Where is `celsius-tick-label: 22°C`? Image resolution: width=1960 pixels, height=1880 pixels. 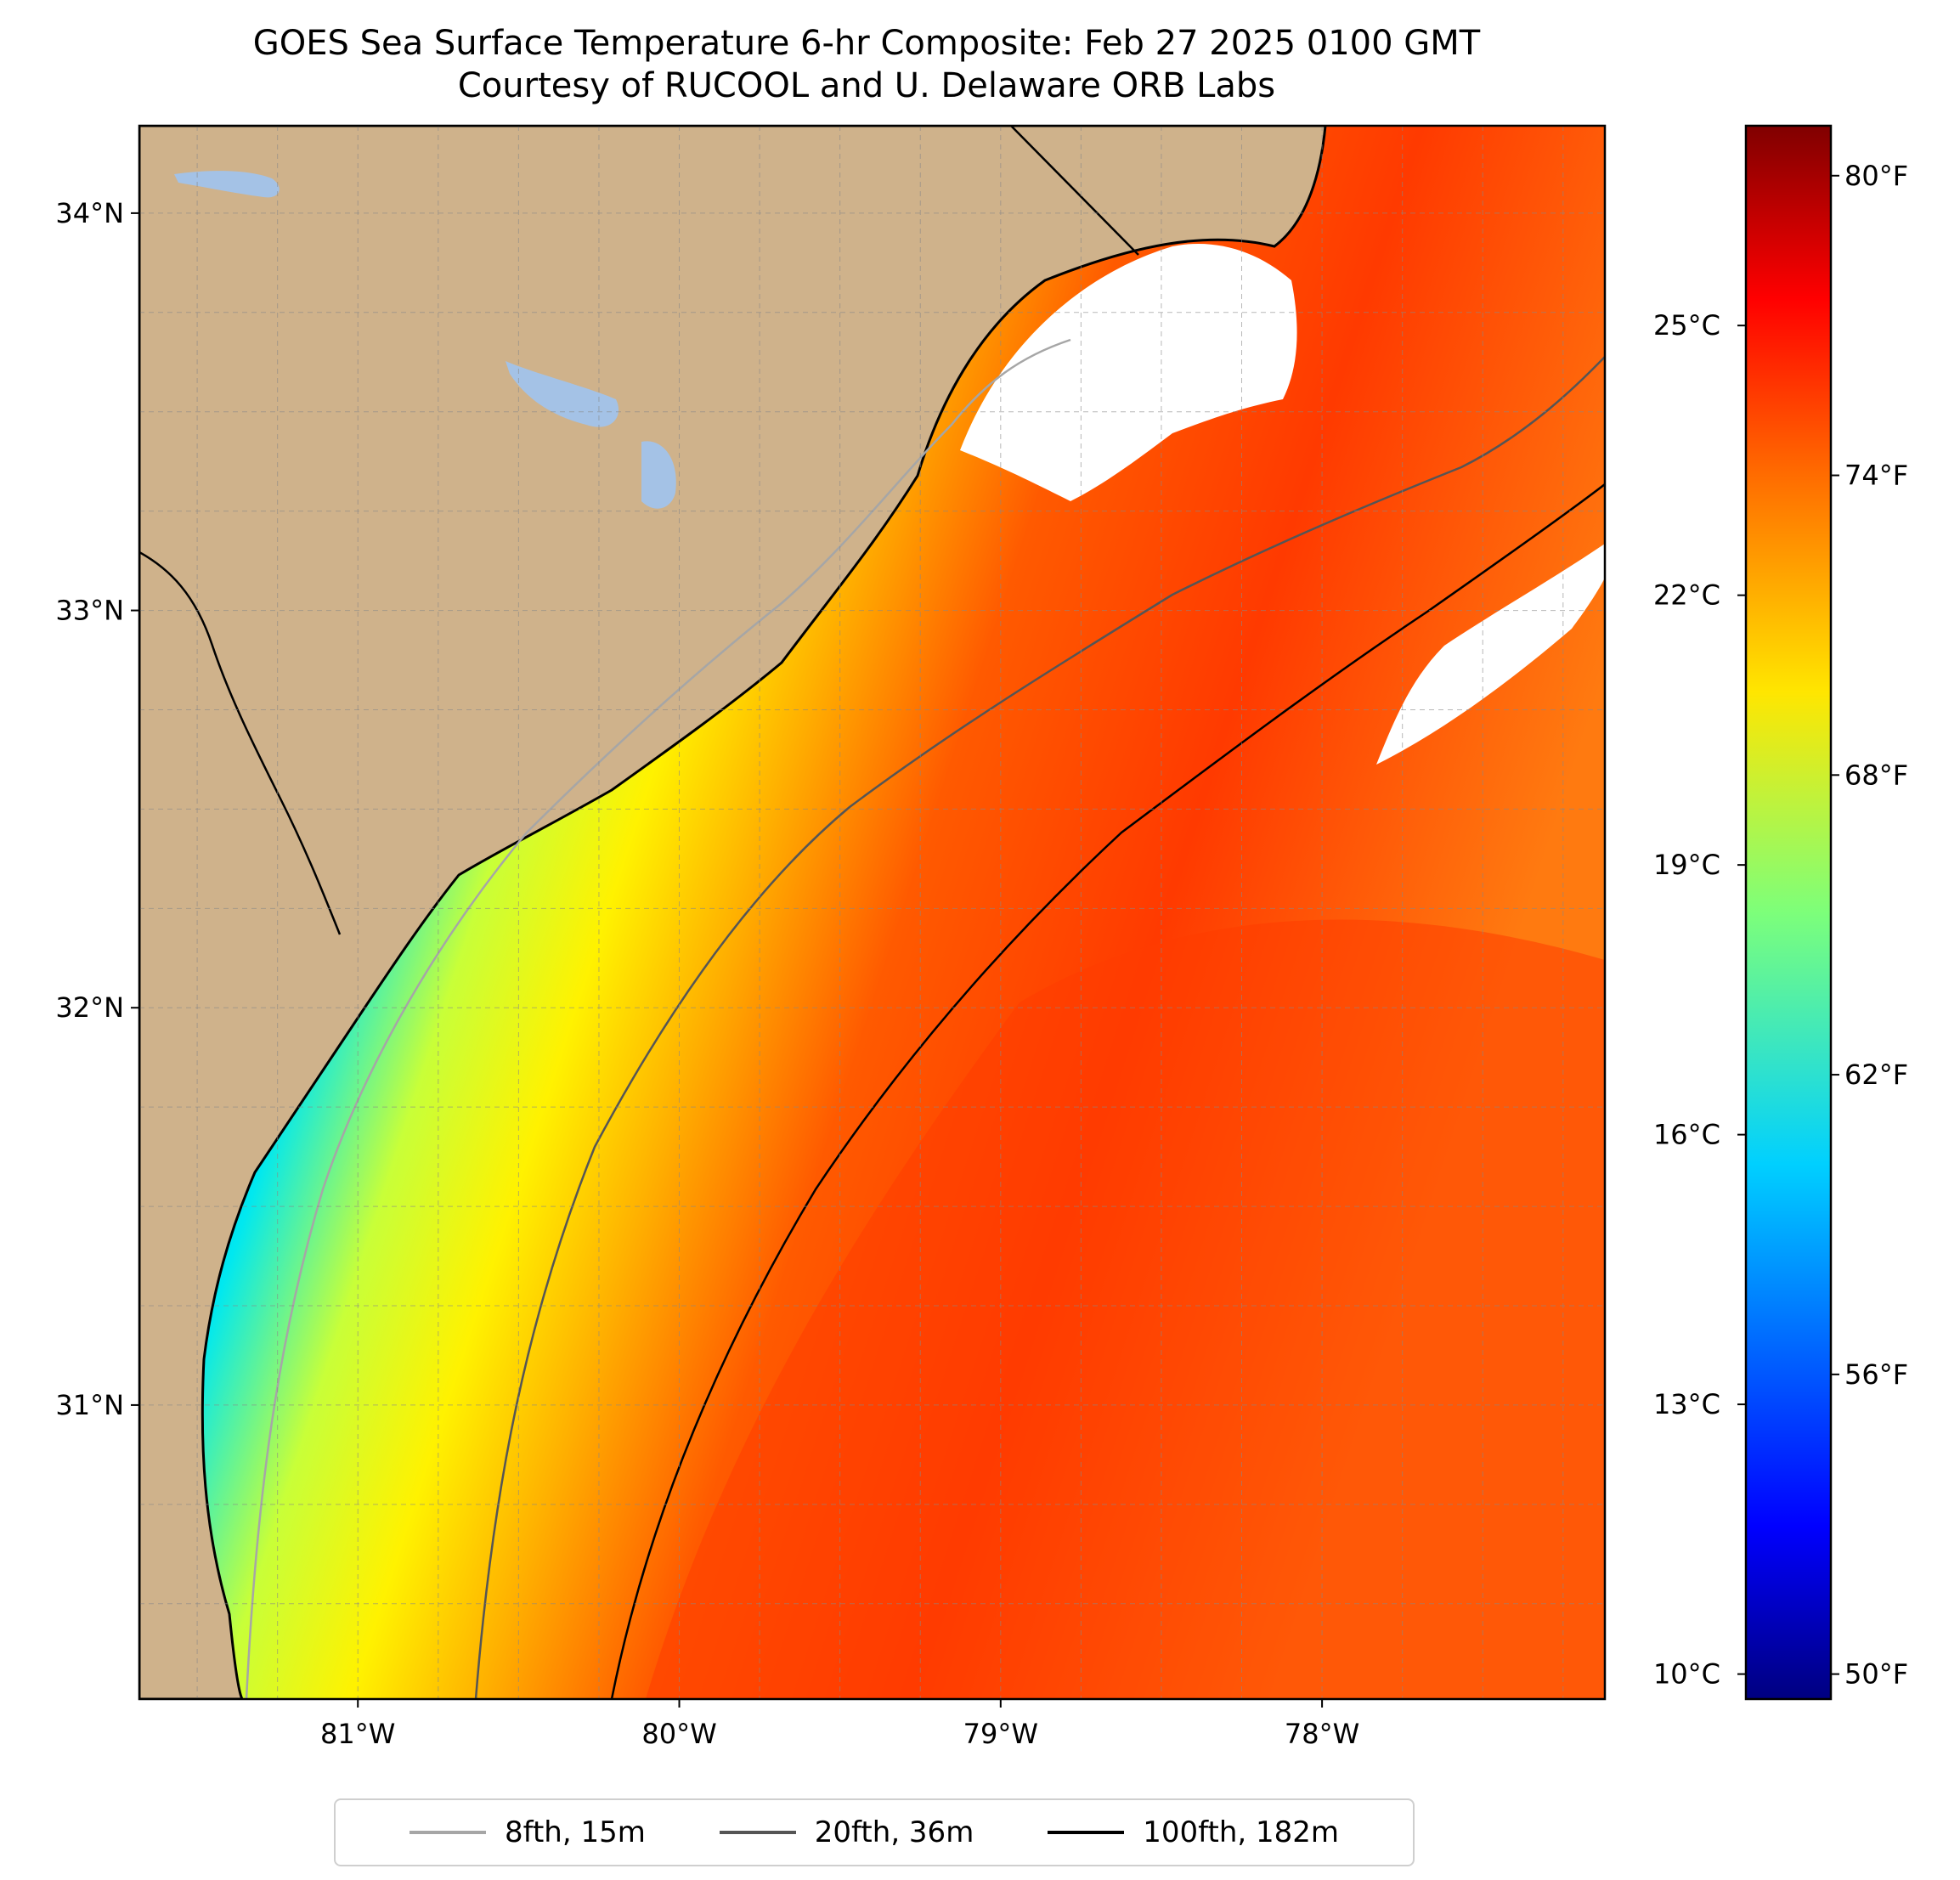 celsius-tick-label: 22°C is located at coordinates (1687, 596).